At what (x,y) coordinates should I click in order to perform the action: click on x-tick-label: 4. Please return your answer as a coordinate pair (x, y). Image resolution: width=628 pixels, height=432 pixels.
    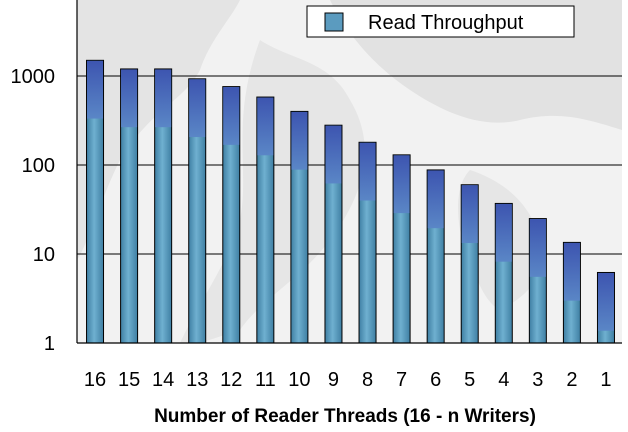
    Looking at the image, I should click on (503, 380).